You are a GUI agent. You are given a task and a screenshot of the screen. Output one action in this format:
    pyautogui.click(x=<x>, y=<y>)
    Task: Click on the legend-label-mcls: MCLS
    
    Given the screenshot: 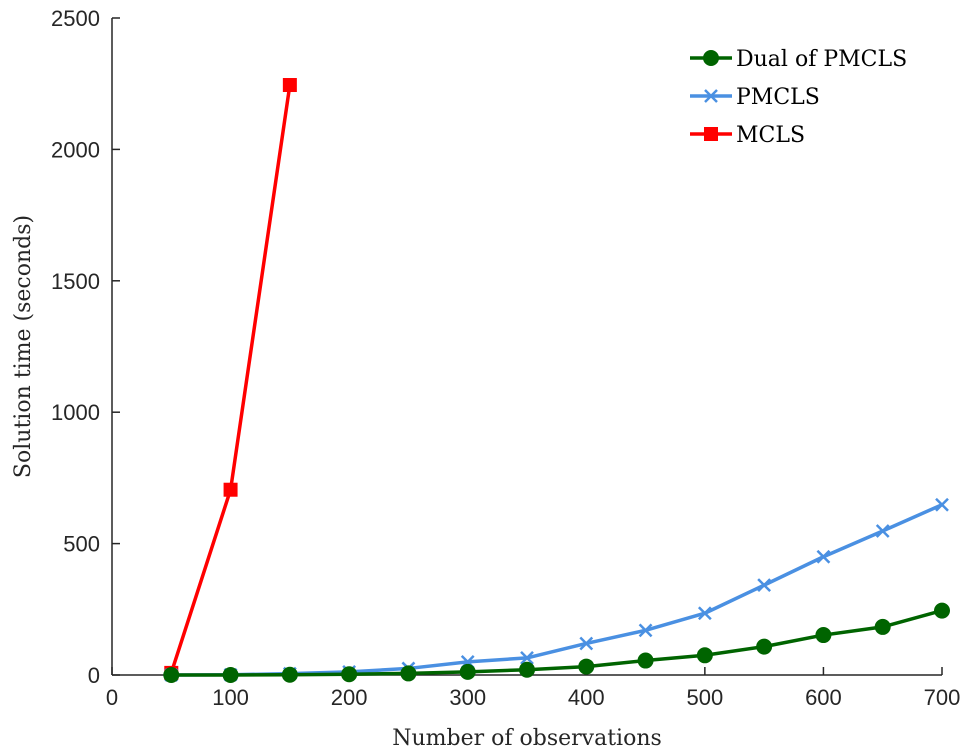 What is the action you would take?
    pyautogui.click(x=770, y=135)
    